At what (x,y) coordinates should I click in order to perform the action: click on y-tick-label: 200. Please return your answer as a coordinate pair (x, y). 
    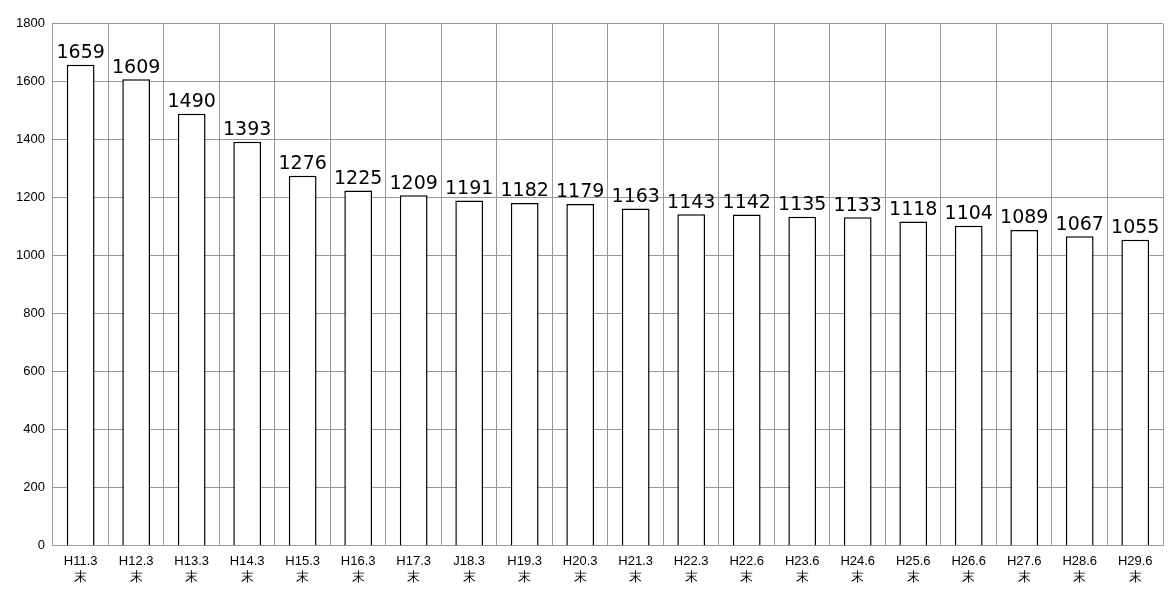
    Looking at the image, I should click on (34, 487).